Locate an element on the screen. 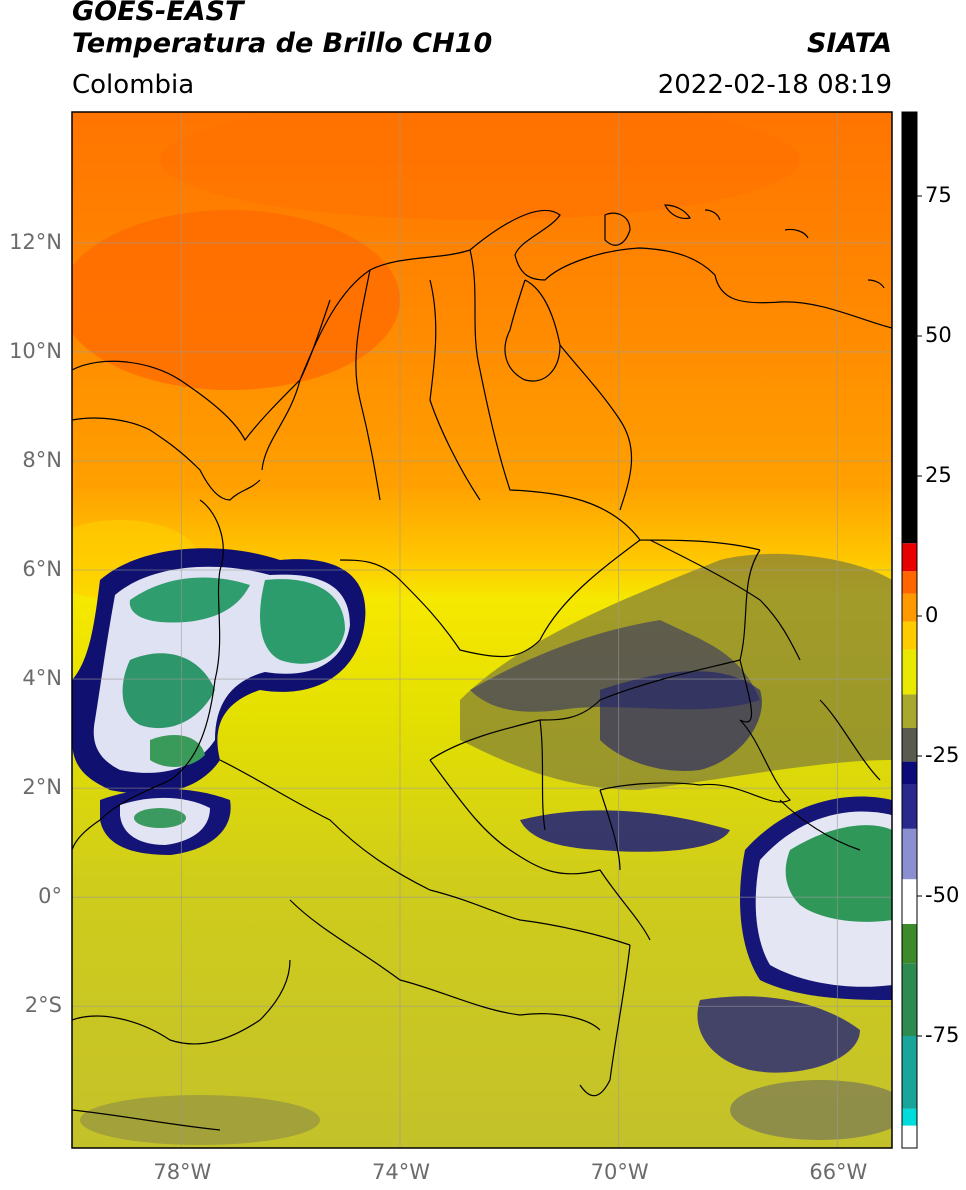 Image resolution: width=966 pixels, height=1190 pixels. lat-tick-label: 10°N is located at coordinates (35, 350).